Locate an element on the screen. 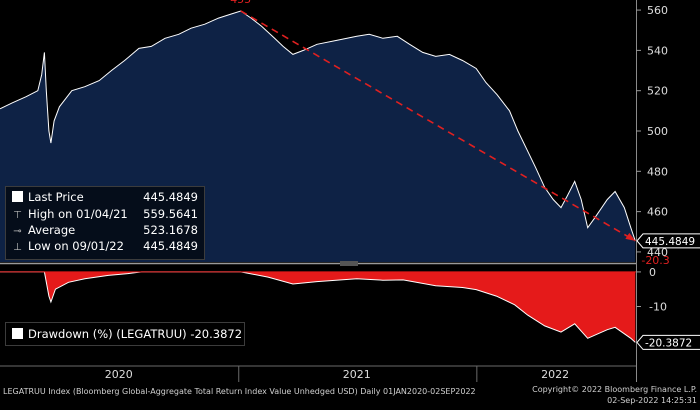  price-last-value-tag: 445.4849 is located at coordinates (668, 241).